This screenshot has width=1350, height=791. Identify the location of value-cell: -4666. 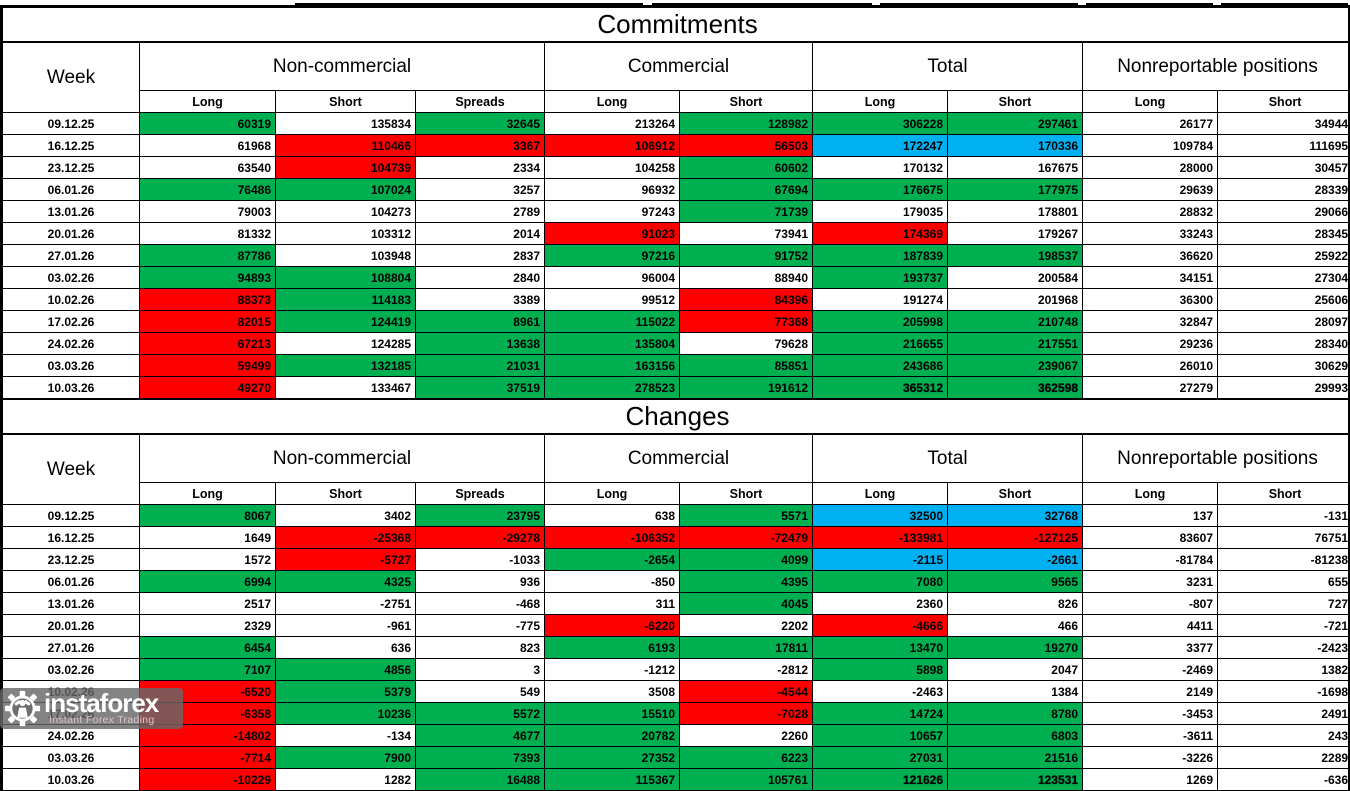
(880, 626).